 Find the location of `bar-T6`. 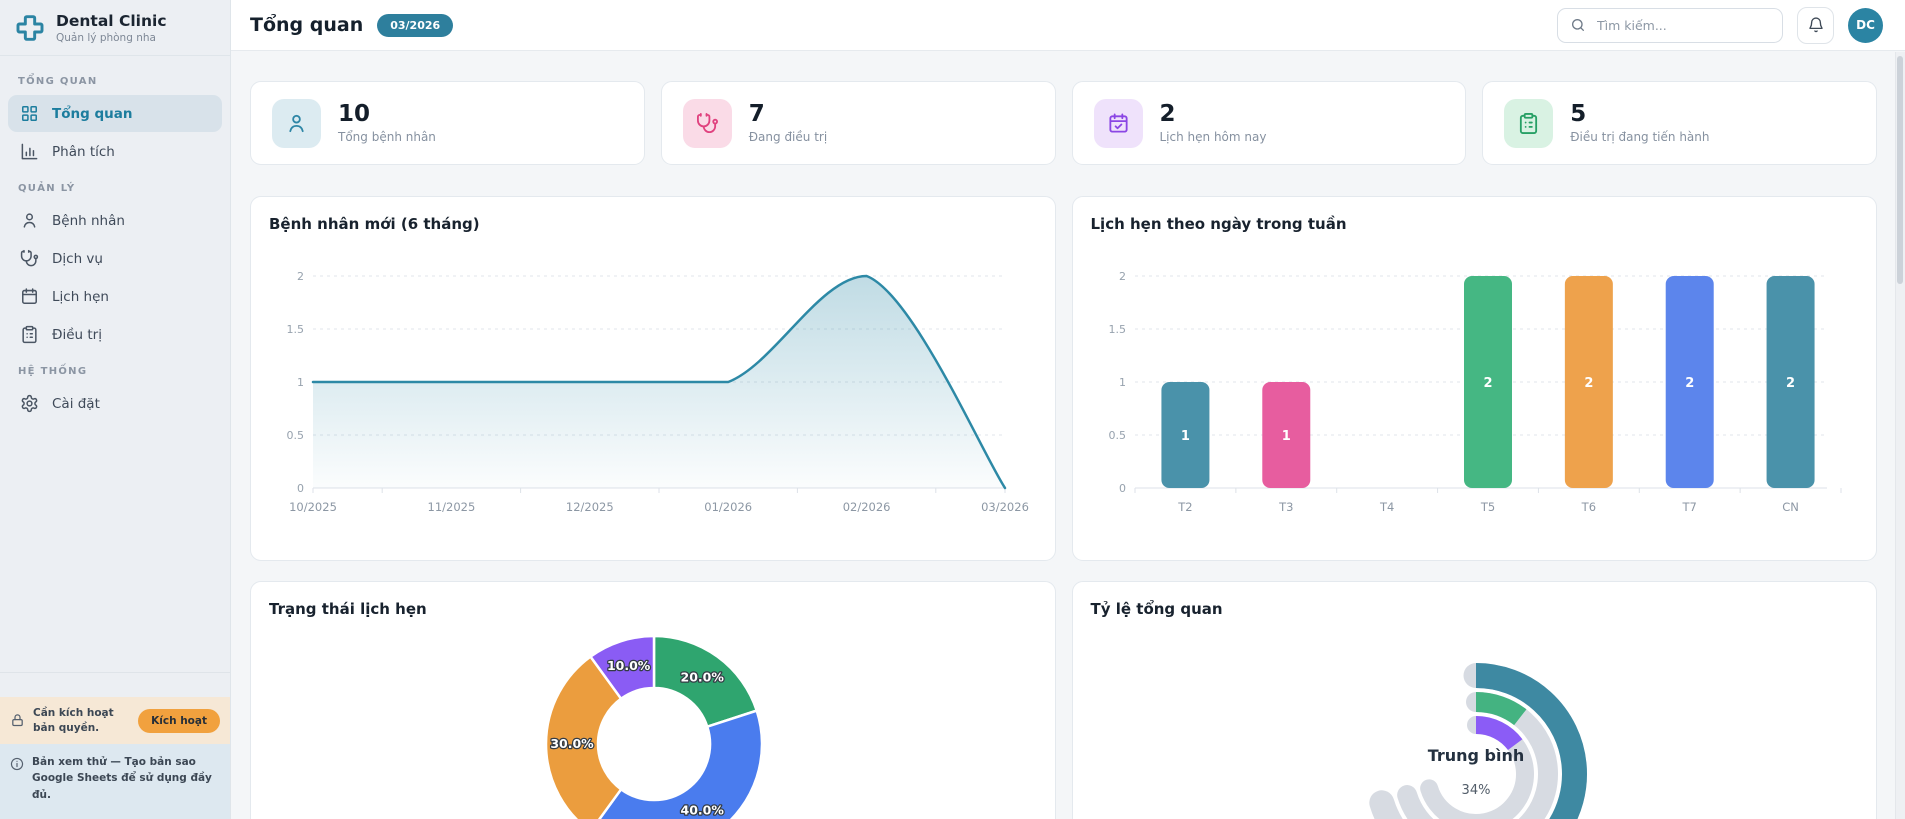

bar-T6 is located at coordinates (1588, 382).